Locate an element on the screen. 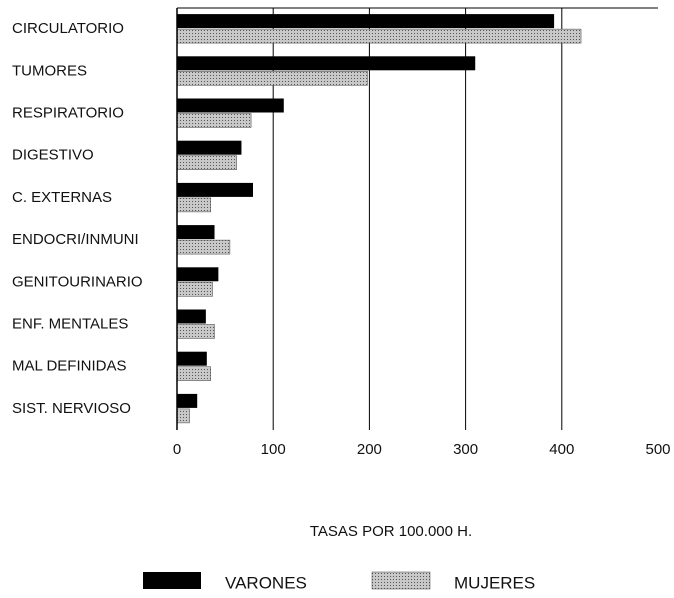 The image size is (674, 598). legend-label: VARONES is located at coordinates (266, 582).